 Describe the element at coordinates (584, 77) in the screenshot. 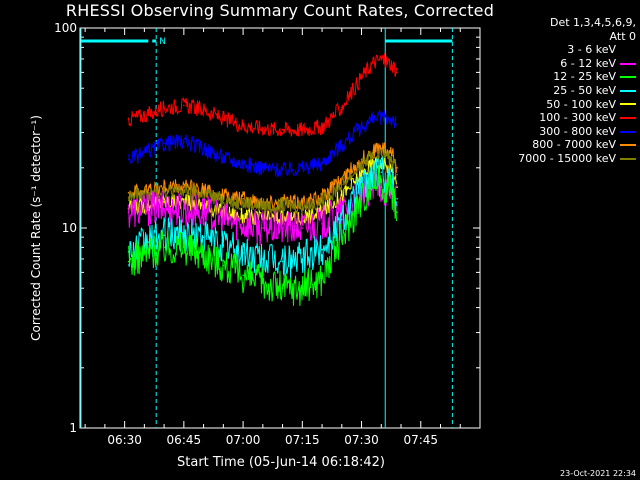

I see `legend-label: 12 - 25 keV` at that location.